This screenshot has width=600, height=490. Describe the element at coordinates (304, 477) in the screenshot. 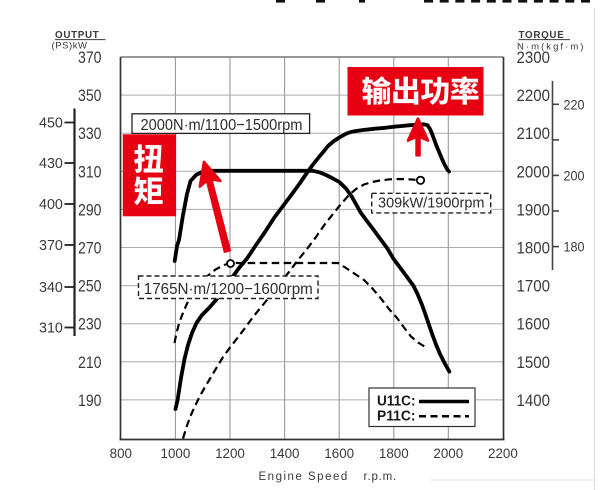

I see `svg-text: Engine Speed` at that location.